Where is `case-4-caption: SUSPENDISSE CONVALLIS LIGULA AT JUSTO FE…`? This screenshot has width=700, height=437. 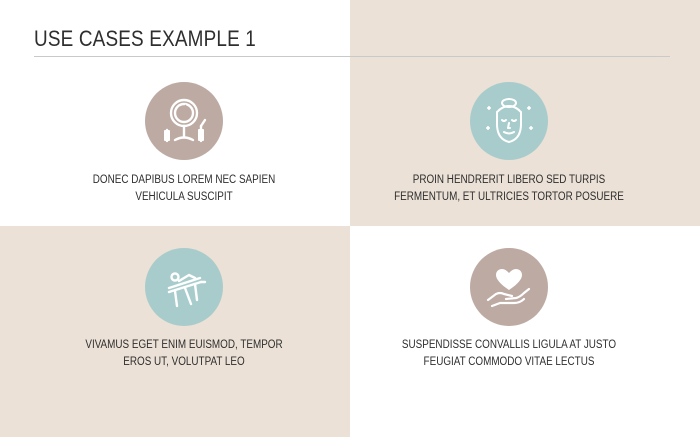 case-4-caption: SUSPENDISSE CONVALLIS LIGULA AT JUSTO FE… is located at coordinates (509, 353).